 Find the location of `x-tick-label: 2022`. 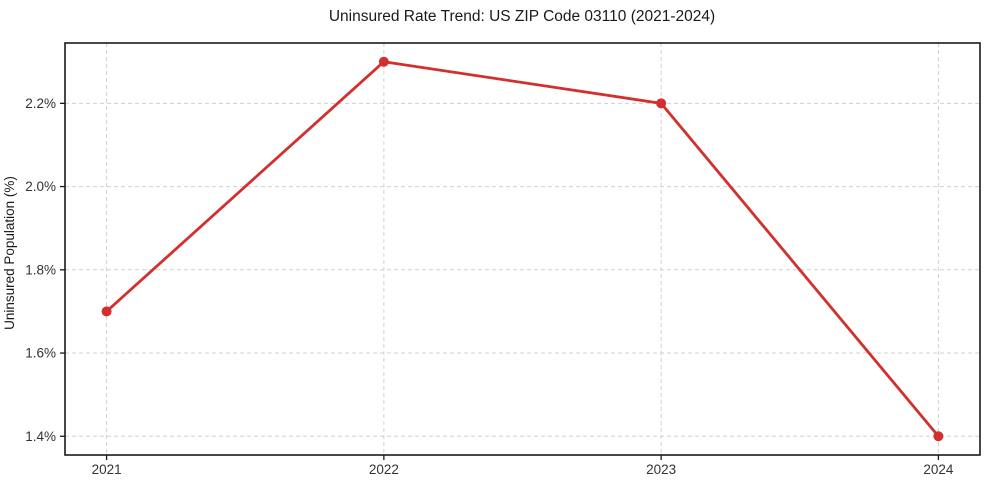

x-tick-label: 2022 is located at coordinates (384, 469).